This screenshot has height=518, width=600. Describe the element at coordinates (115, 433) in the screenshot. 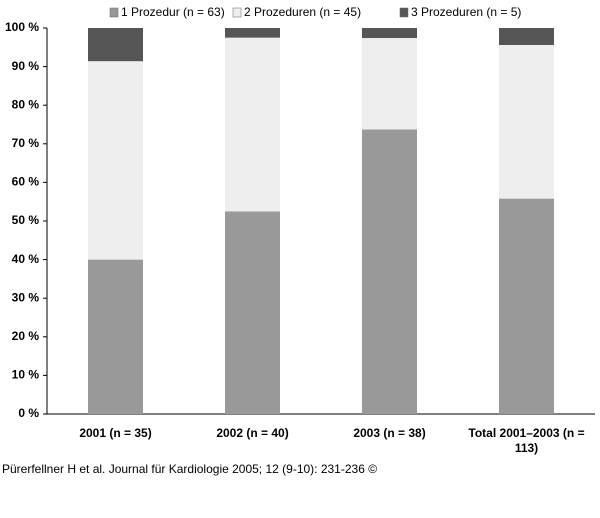

I see `x-tick-label: 2001 (n = 35)` at that location.